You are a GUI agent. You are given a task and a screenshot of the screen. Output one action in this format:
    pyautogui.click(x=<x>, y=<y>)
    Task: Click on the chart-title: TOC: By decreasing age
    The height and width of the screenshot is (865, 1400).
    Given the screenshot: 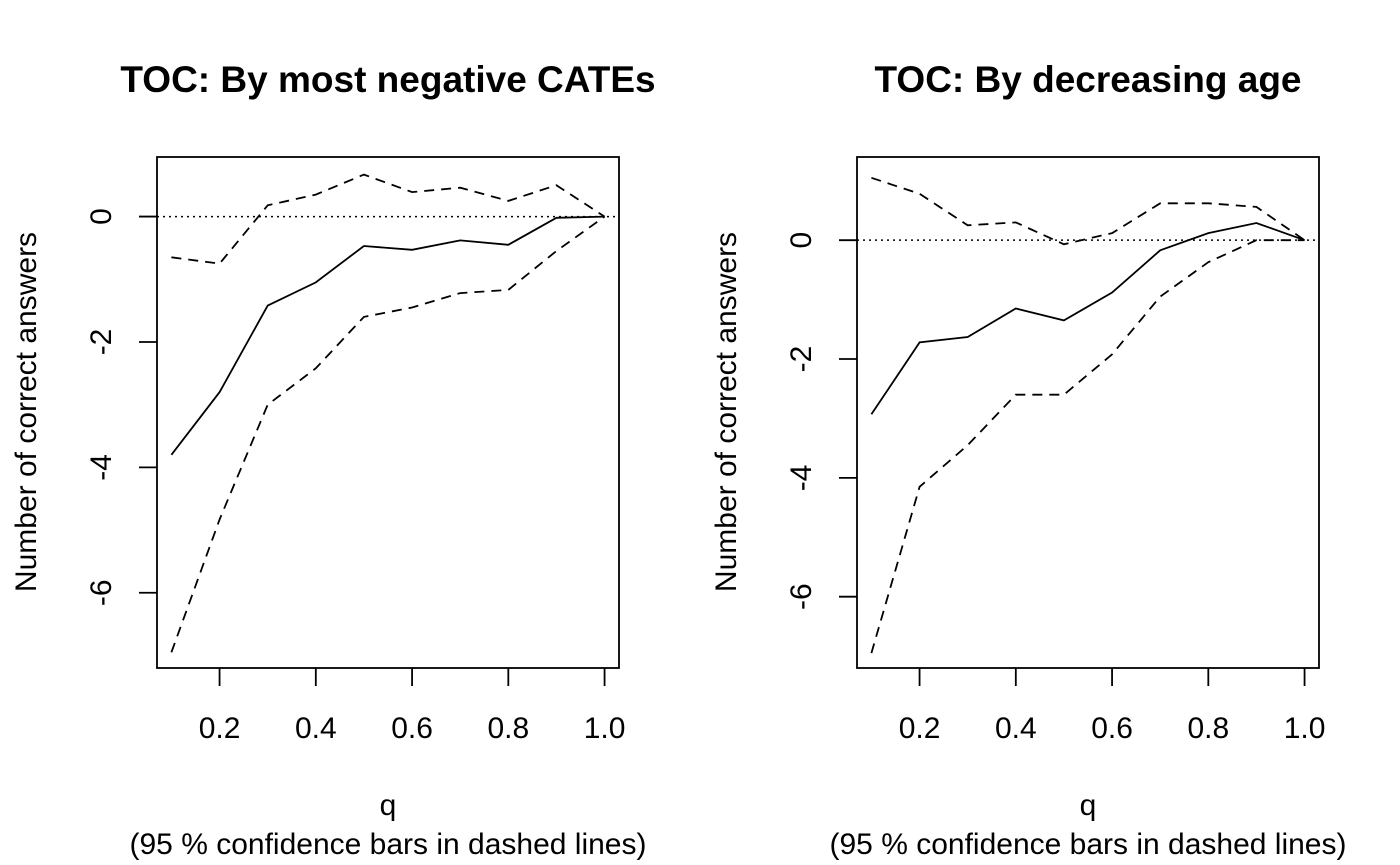 What is the action you would take?
    pyautogui.click(x=1087, y=79)
    